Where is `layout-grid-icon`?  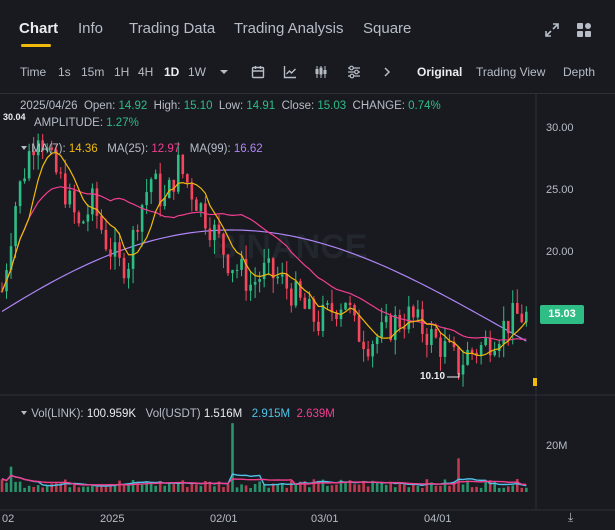 layout-grid-icon is located at coordinates (584, 30).